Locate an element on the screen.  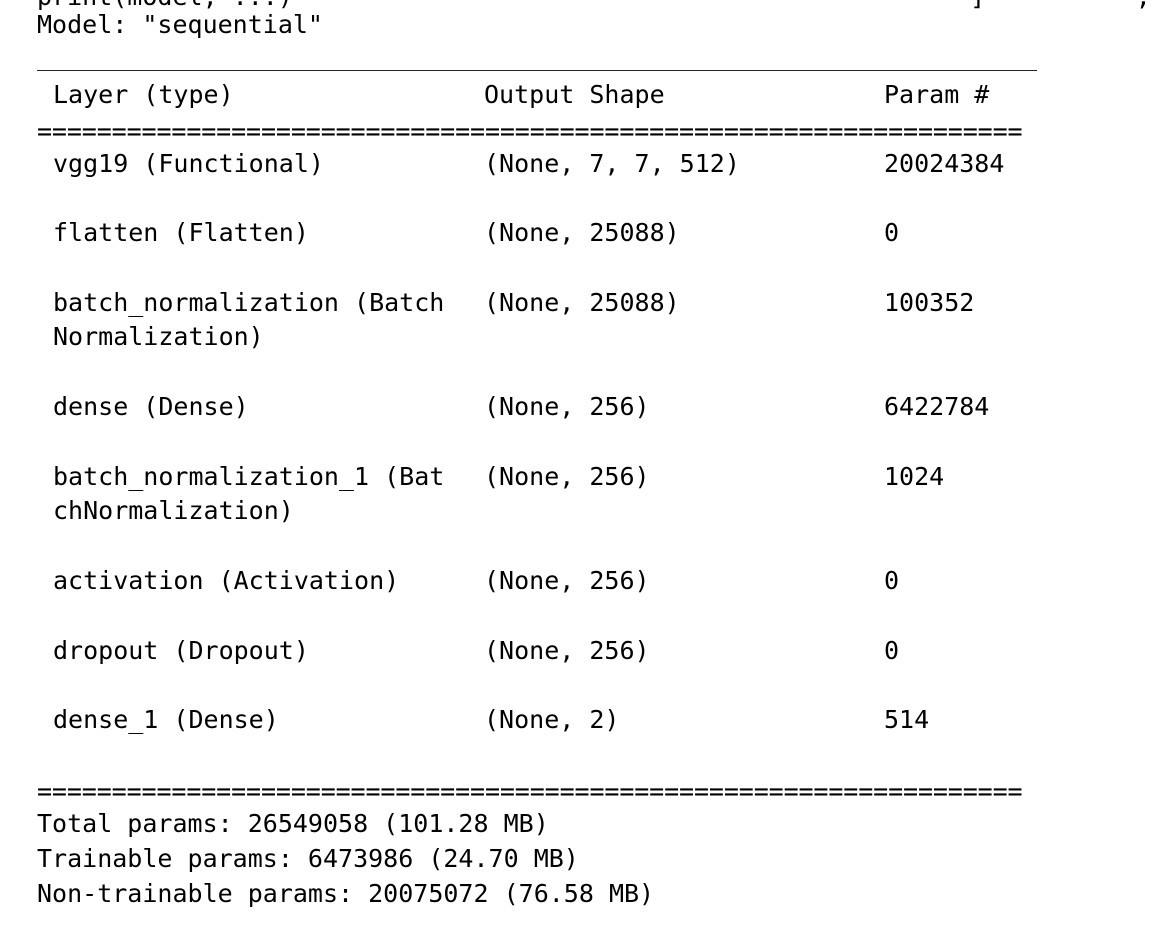
total-params-line: Total params: 26549058 (101.28 MB) is located at coordinates (293, 823).